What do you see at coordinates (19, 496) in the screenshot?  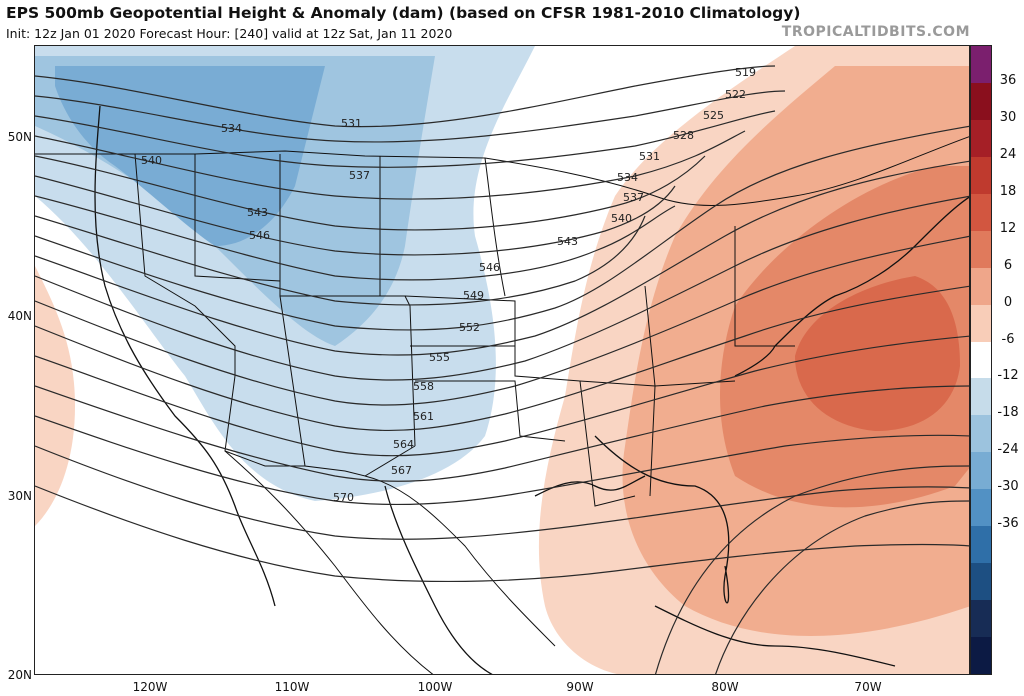 I see `lat-label: 30N` at bounding box center [19, 496].